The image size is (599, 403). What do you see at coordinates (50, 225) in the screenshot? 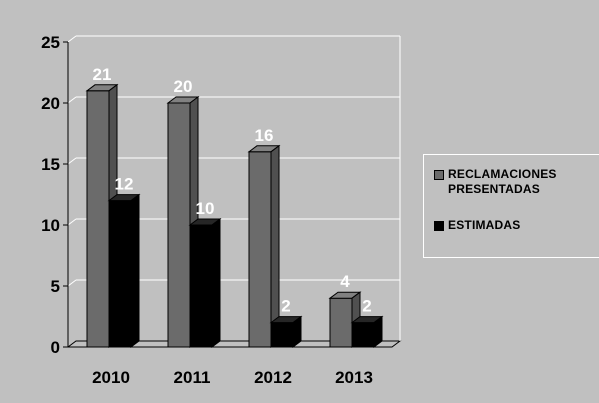
I see `y-tick-label: 10` at bounding box center [50, 225].